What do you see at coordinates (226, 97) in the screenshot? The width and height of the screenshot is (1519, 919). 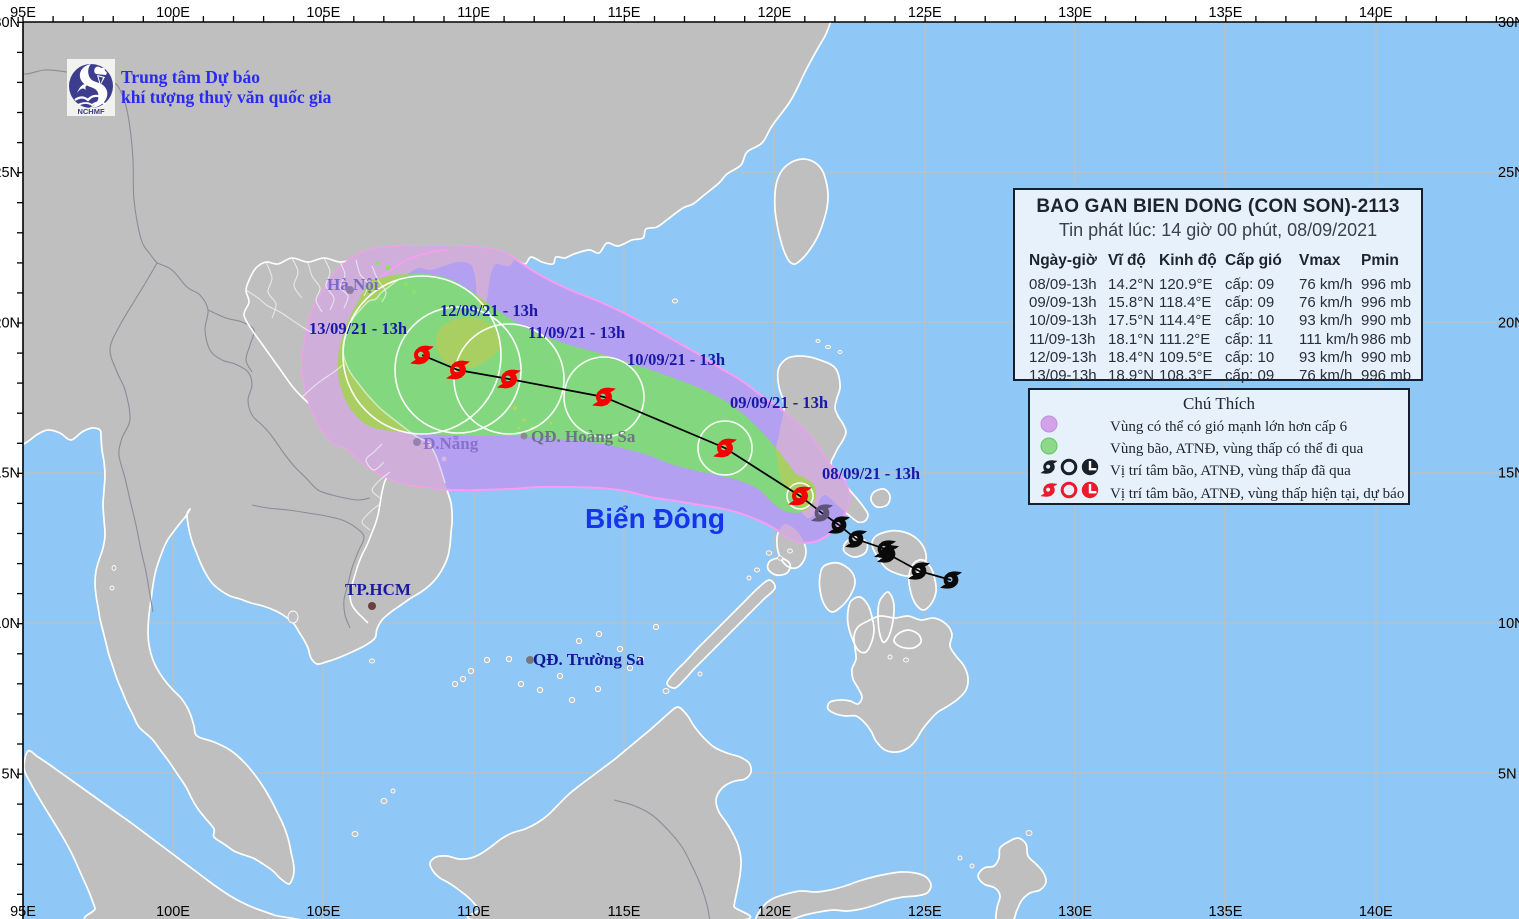 I see `svg-text: khí tượng thuỷ văn quốc gia` at bounding box center [226, 97].